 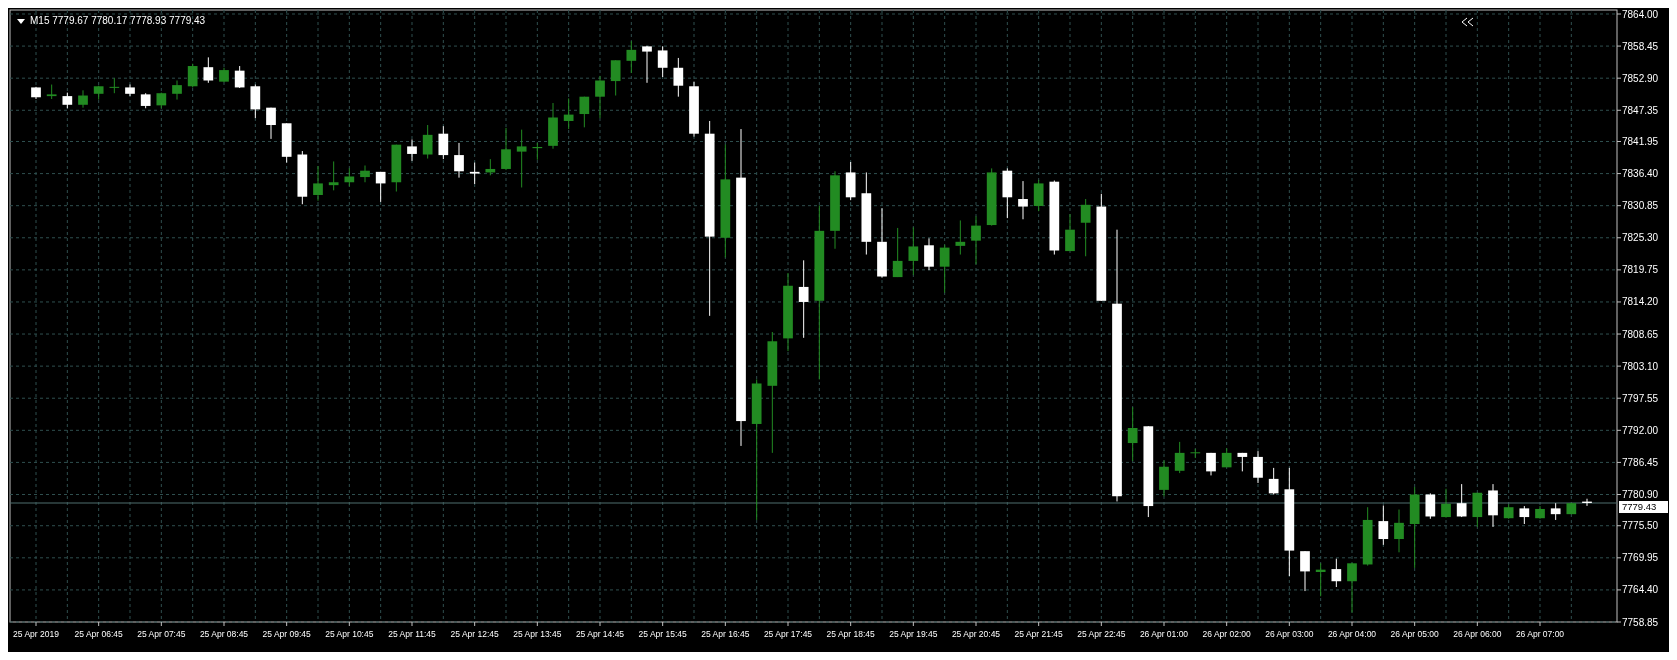 I want to click on x-tick-label: 25 Apr 15:45, so click(x=663, y=634).